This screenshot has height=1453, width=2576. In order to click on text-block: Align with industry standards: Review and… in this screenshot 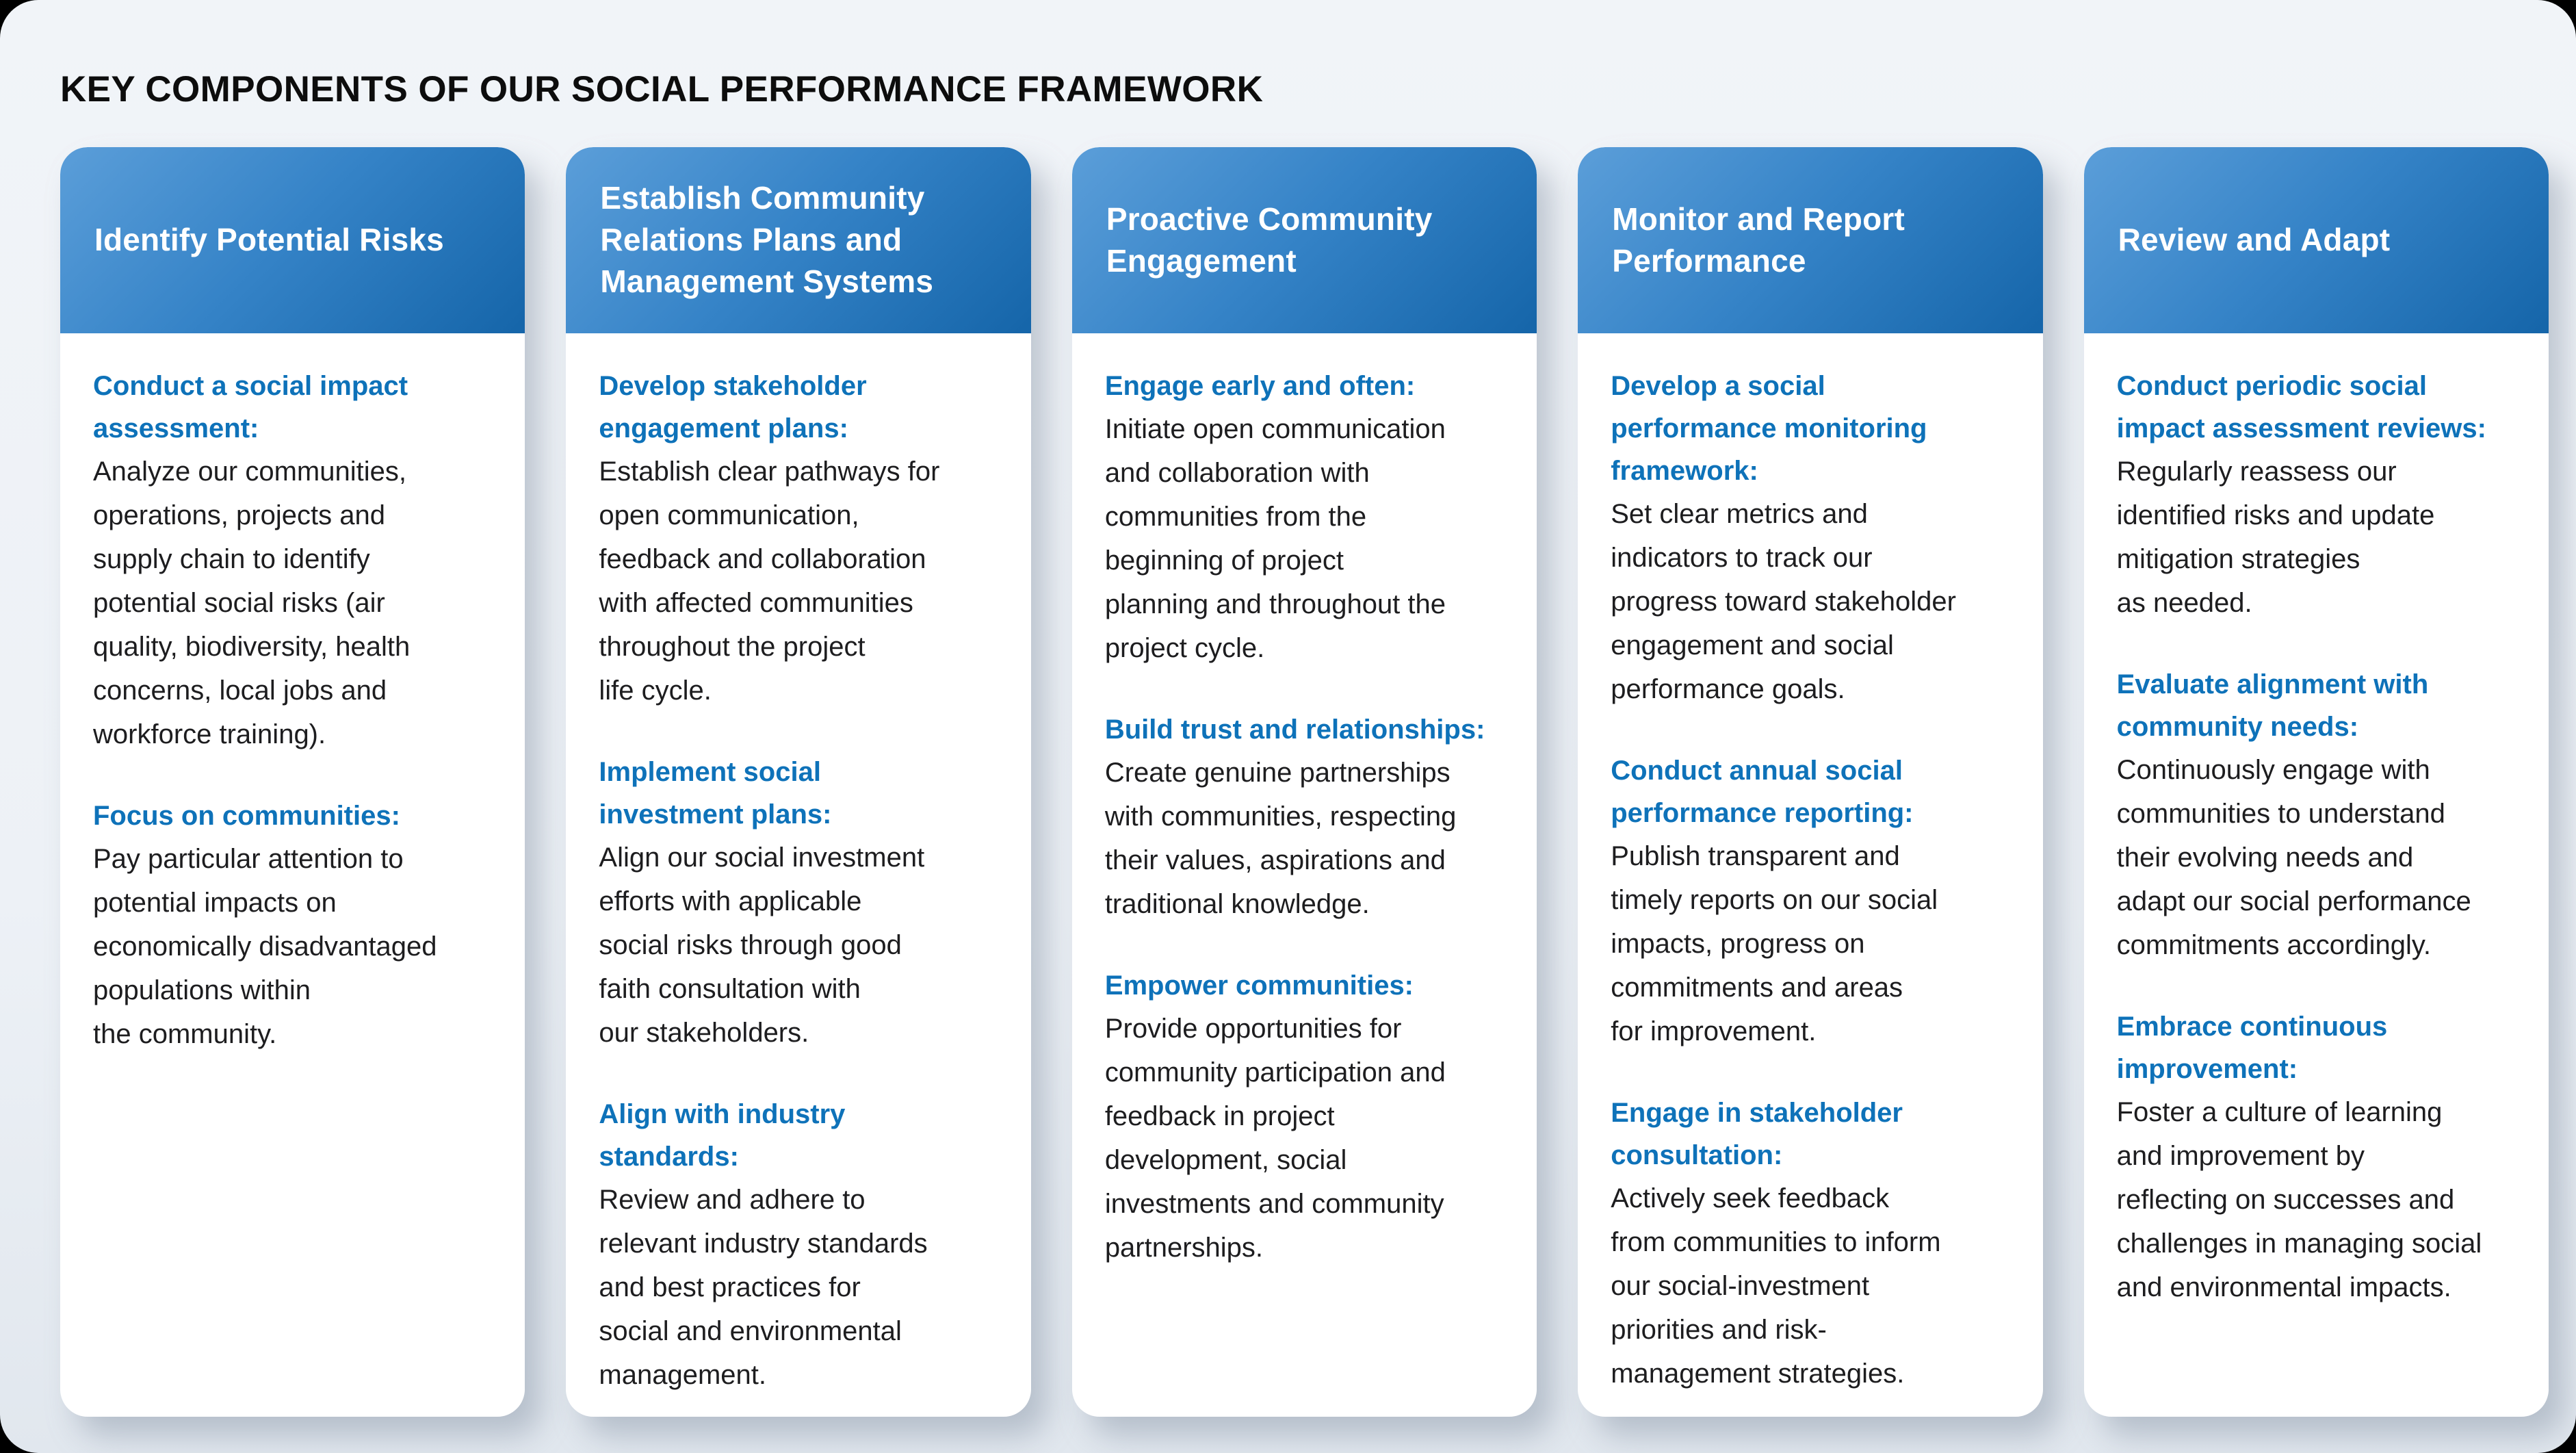, I will do `click(798, 1245)`.